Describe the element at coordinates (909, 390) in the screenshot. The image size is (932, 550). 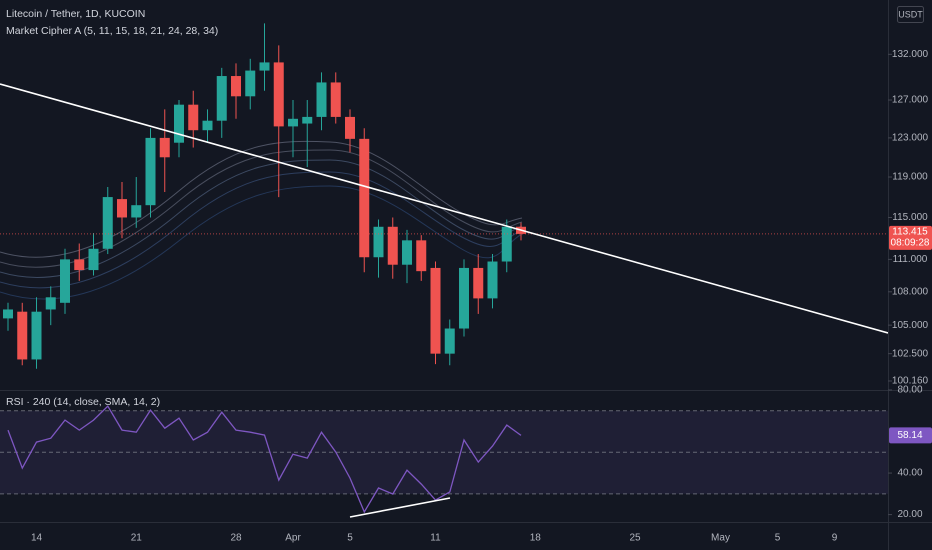
I see `y-tick-label: 80.00` at that location.